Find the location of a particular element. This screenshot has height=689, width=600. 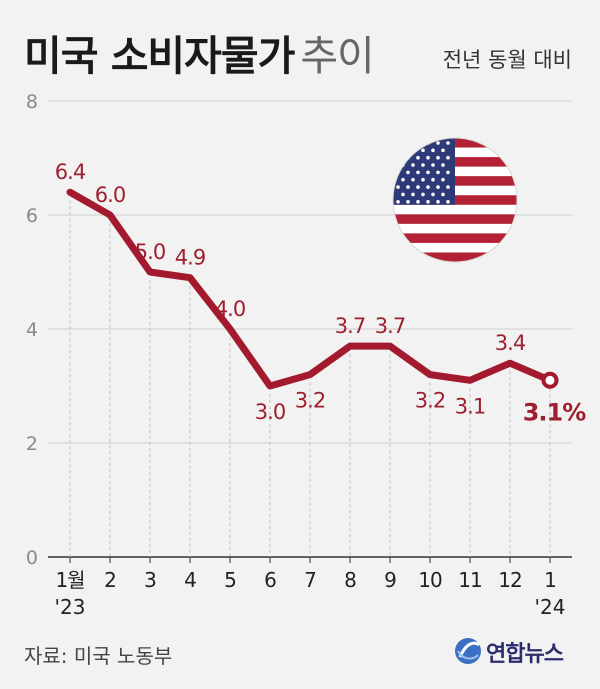

flag-rim is located at coordinates (455, 200).